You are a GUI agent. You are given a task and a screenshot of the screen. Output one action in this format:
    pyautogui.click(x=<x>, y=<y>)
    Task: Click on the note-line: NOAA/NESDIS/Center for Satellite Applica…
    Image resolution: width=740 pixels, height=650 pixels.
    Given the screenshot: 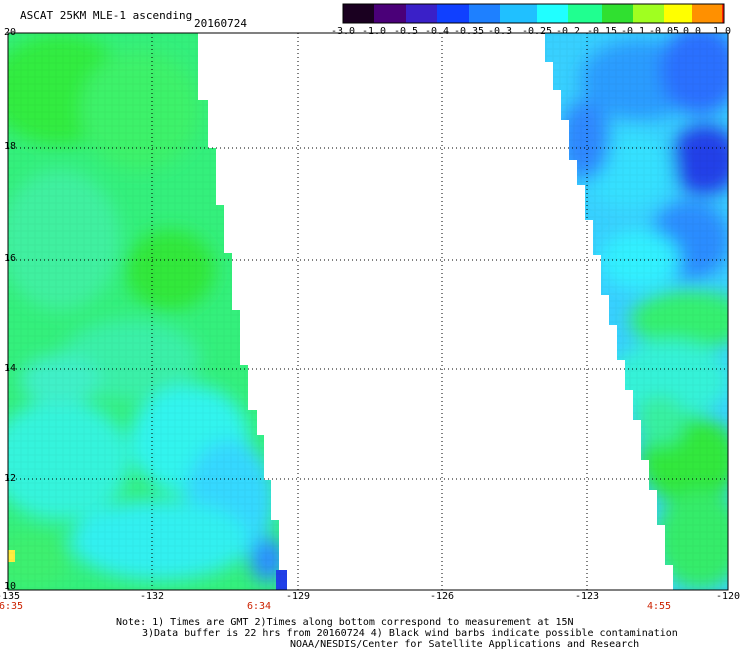 What is the action you would take?
    pyautogui.click(x=465, y=644)
    